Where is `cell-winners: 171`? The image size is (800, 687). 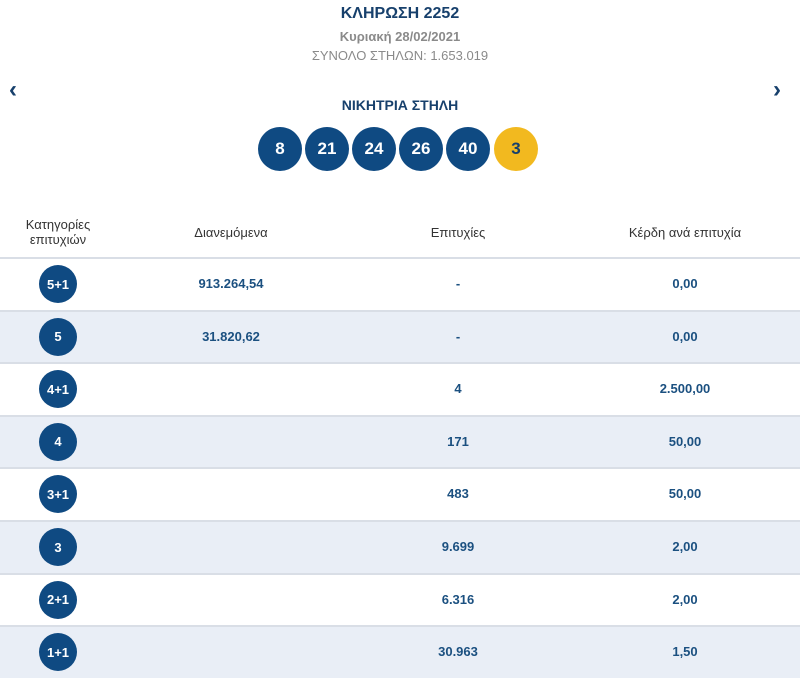 cell-winners: 171 is located at coordinates (458, 441).